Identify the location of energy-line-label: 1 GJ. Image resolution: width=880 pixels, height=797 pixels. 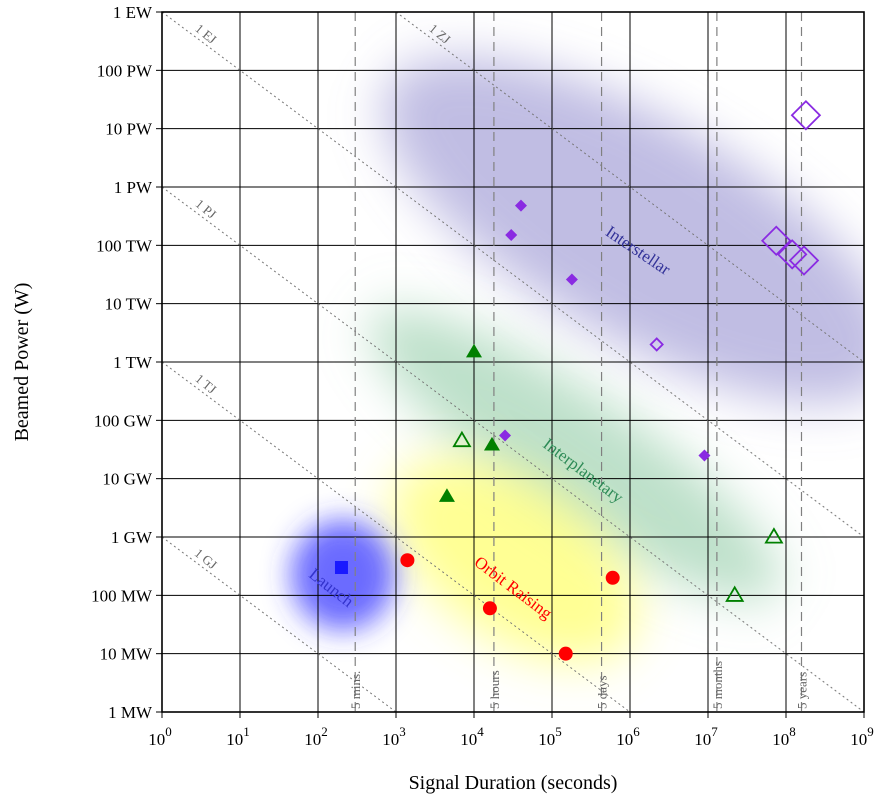
(206, 558).